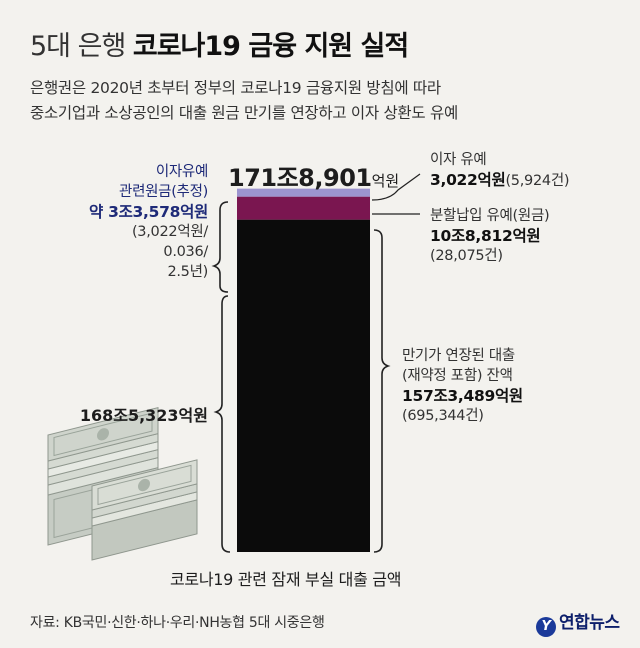 Image resolution: width=640 pixels, height=648 pixels. I want to click on annotation-left-line2: 관련원금(추정), so click(163, 192).